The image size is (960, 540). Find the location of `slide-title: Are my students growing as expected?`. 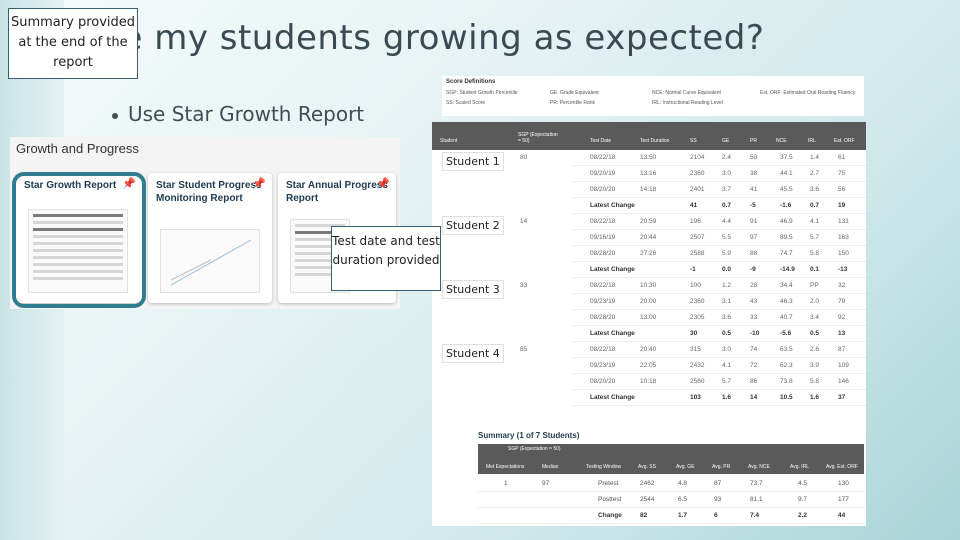

slide-title: Are my students growing as expected? is located at coordinates (424, 38).